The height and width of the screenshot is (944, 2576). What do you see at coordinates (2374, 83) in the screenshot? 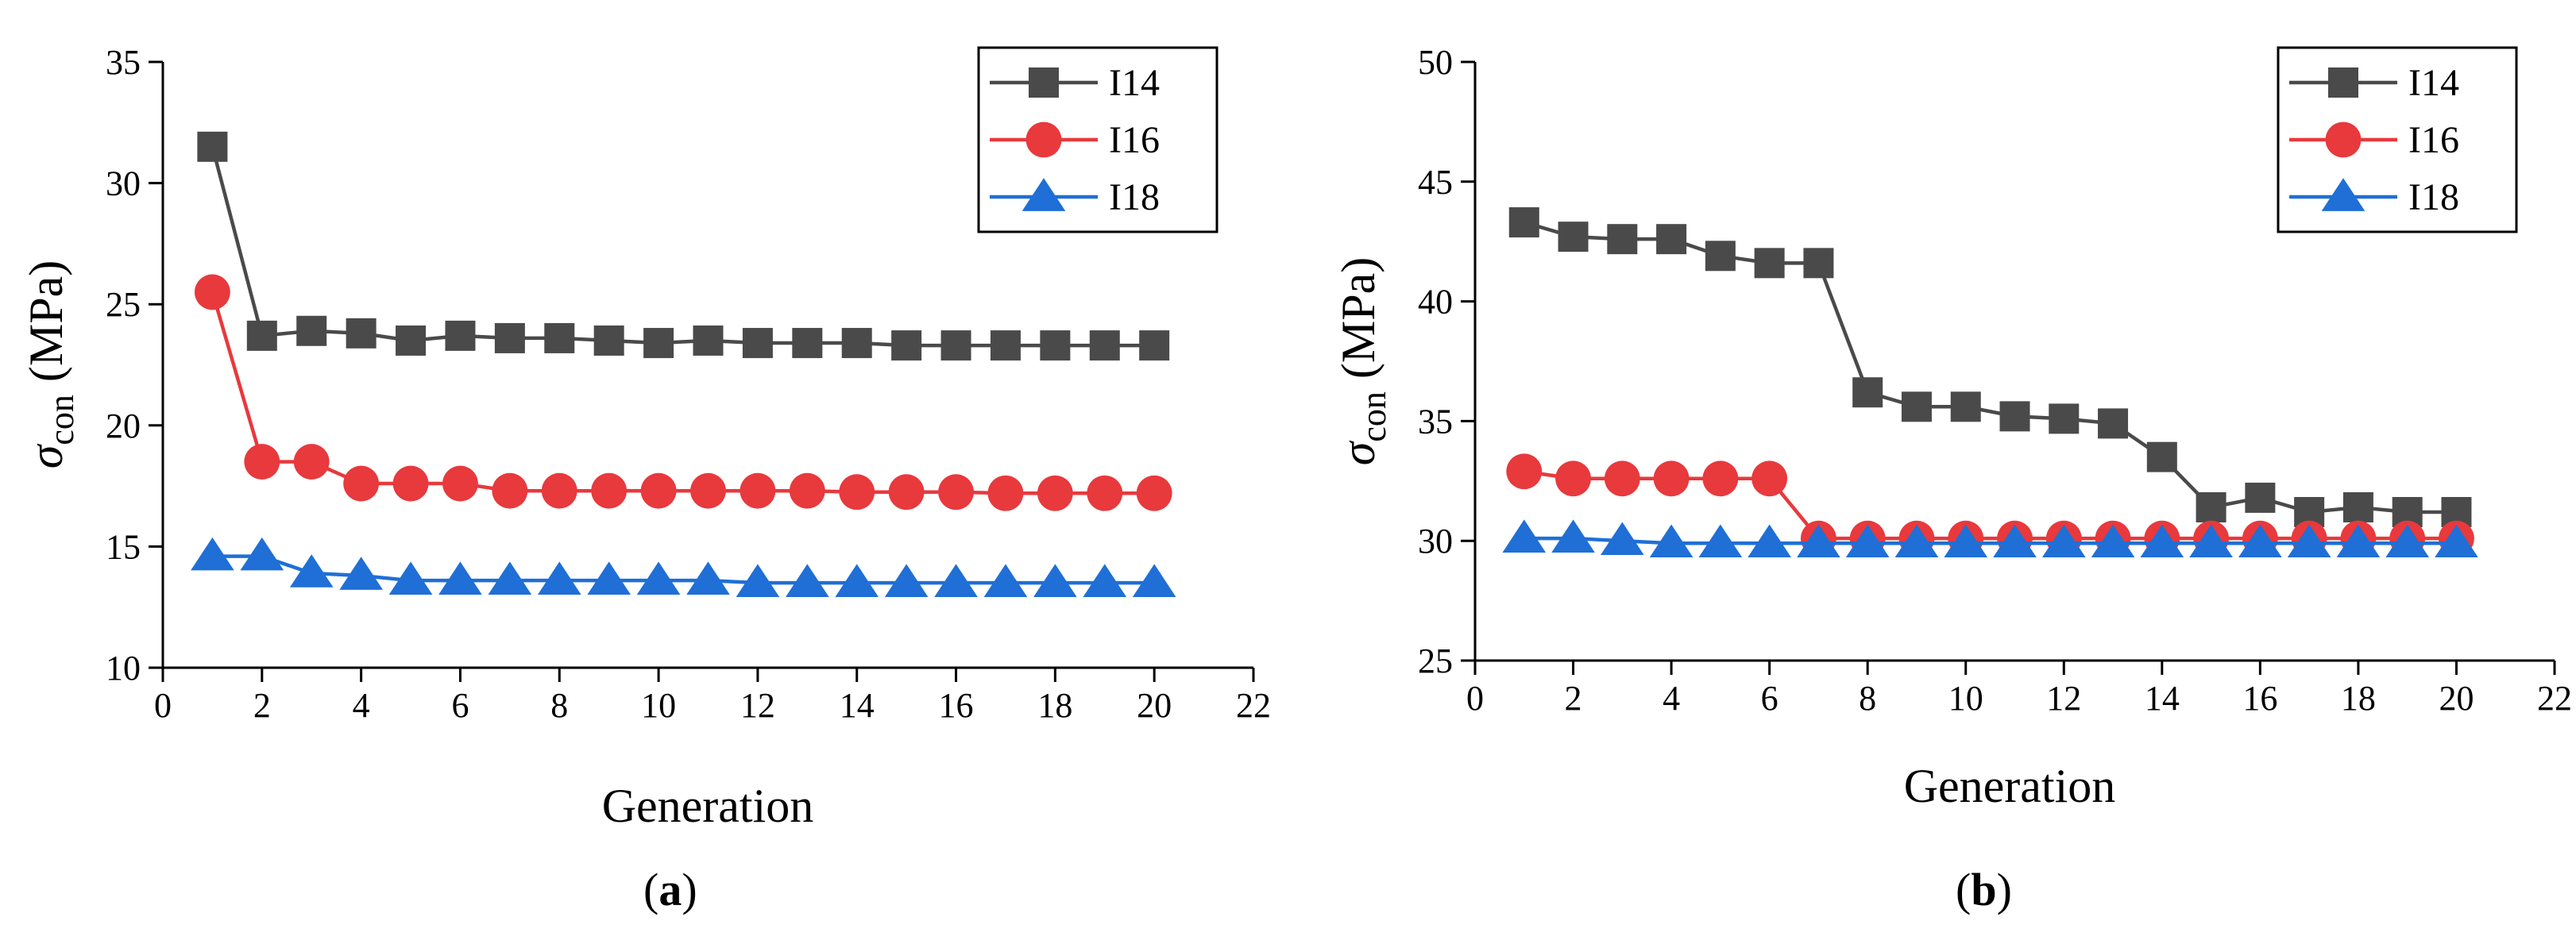
I see `legend-item: I14` at bounding box center [2374, 83].